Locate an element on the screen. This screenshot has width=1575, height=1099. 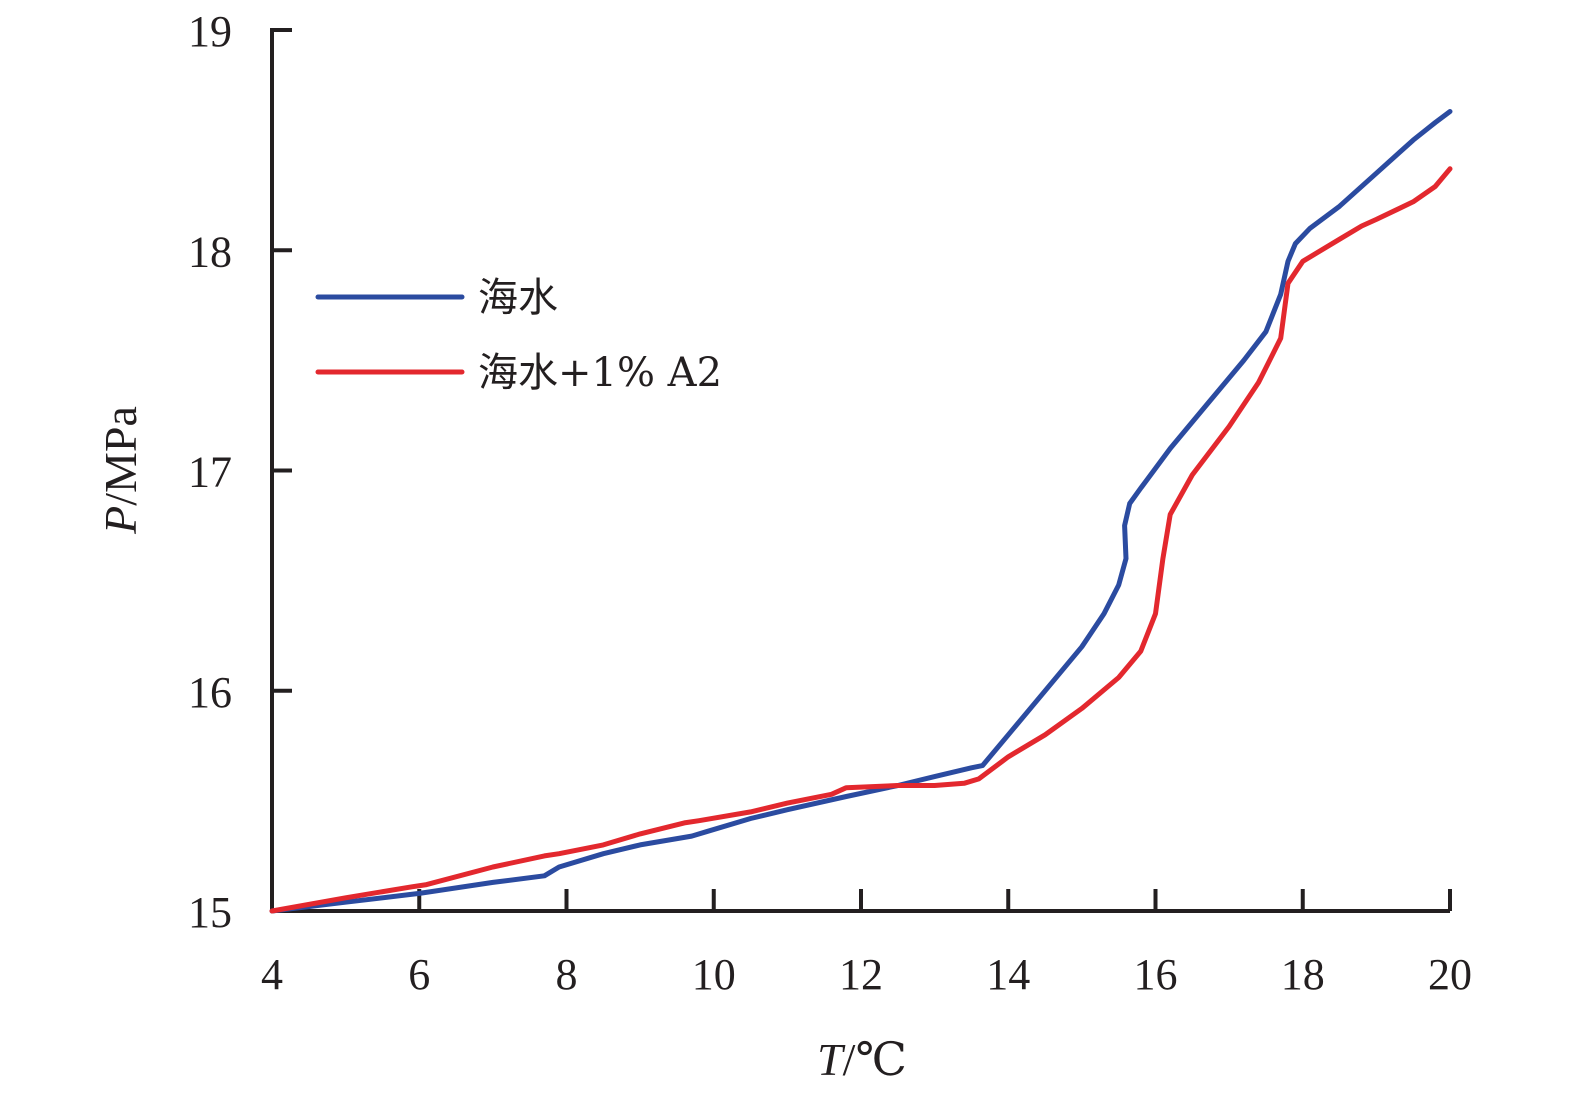
x-tick-label: 4 is located at coordinates (272, 974).